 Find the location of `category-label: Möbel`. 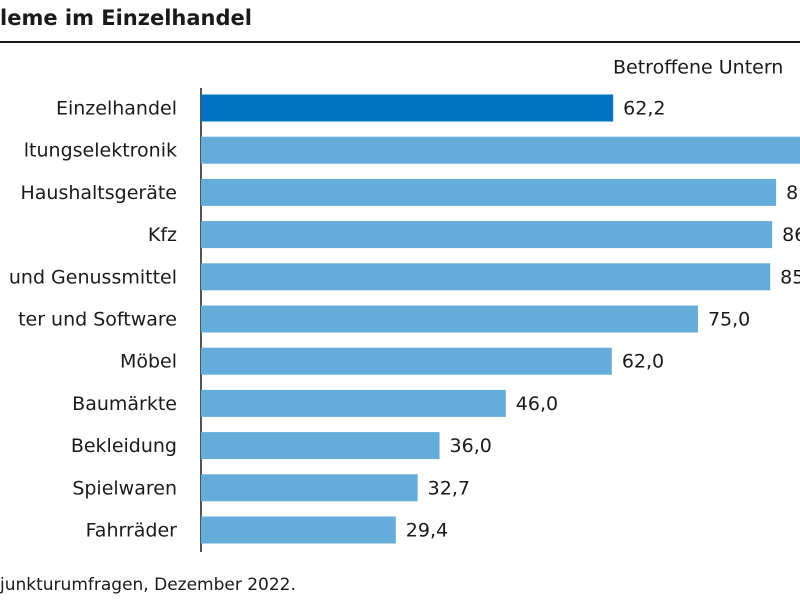

category-label: Möbel is located at coordinates (148, 362).